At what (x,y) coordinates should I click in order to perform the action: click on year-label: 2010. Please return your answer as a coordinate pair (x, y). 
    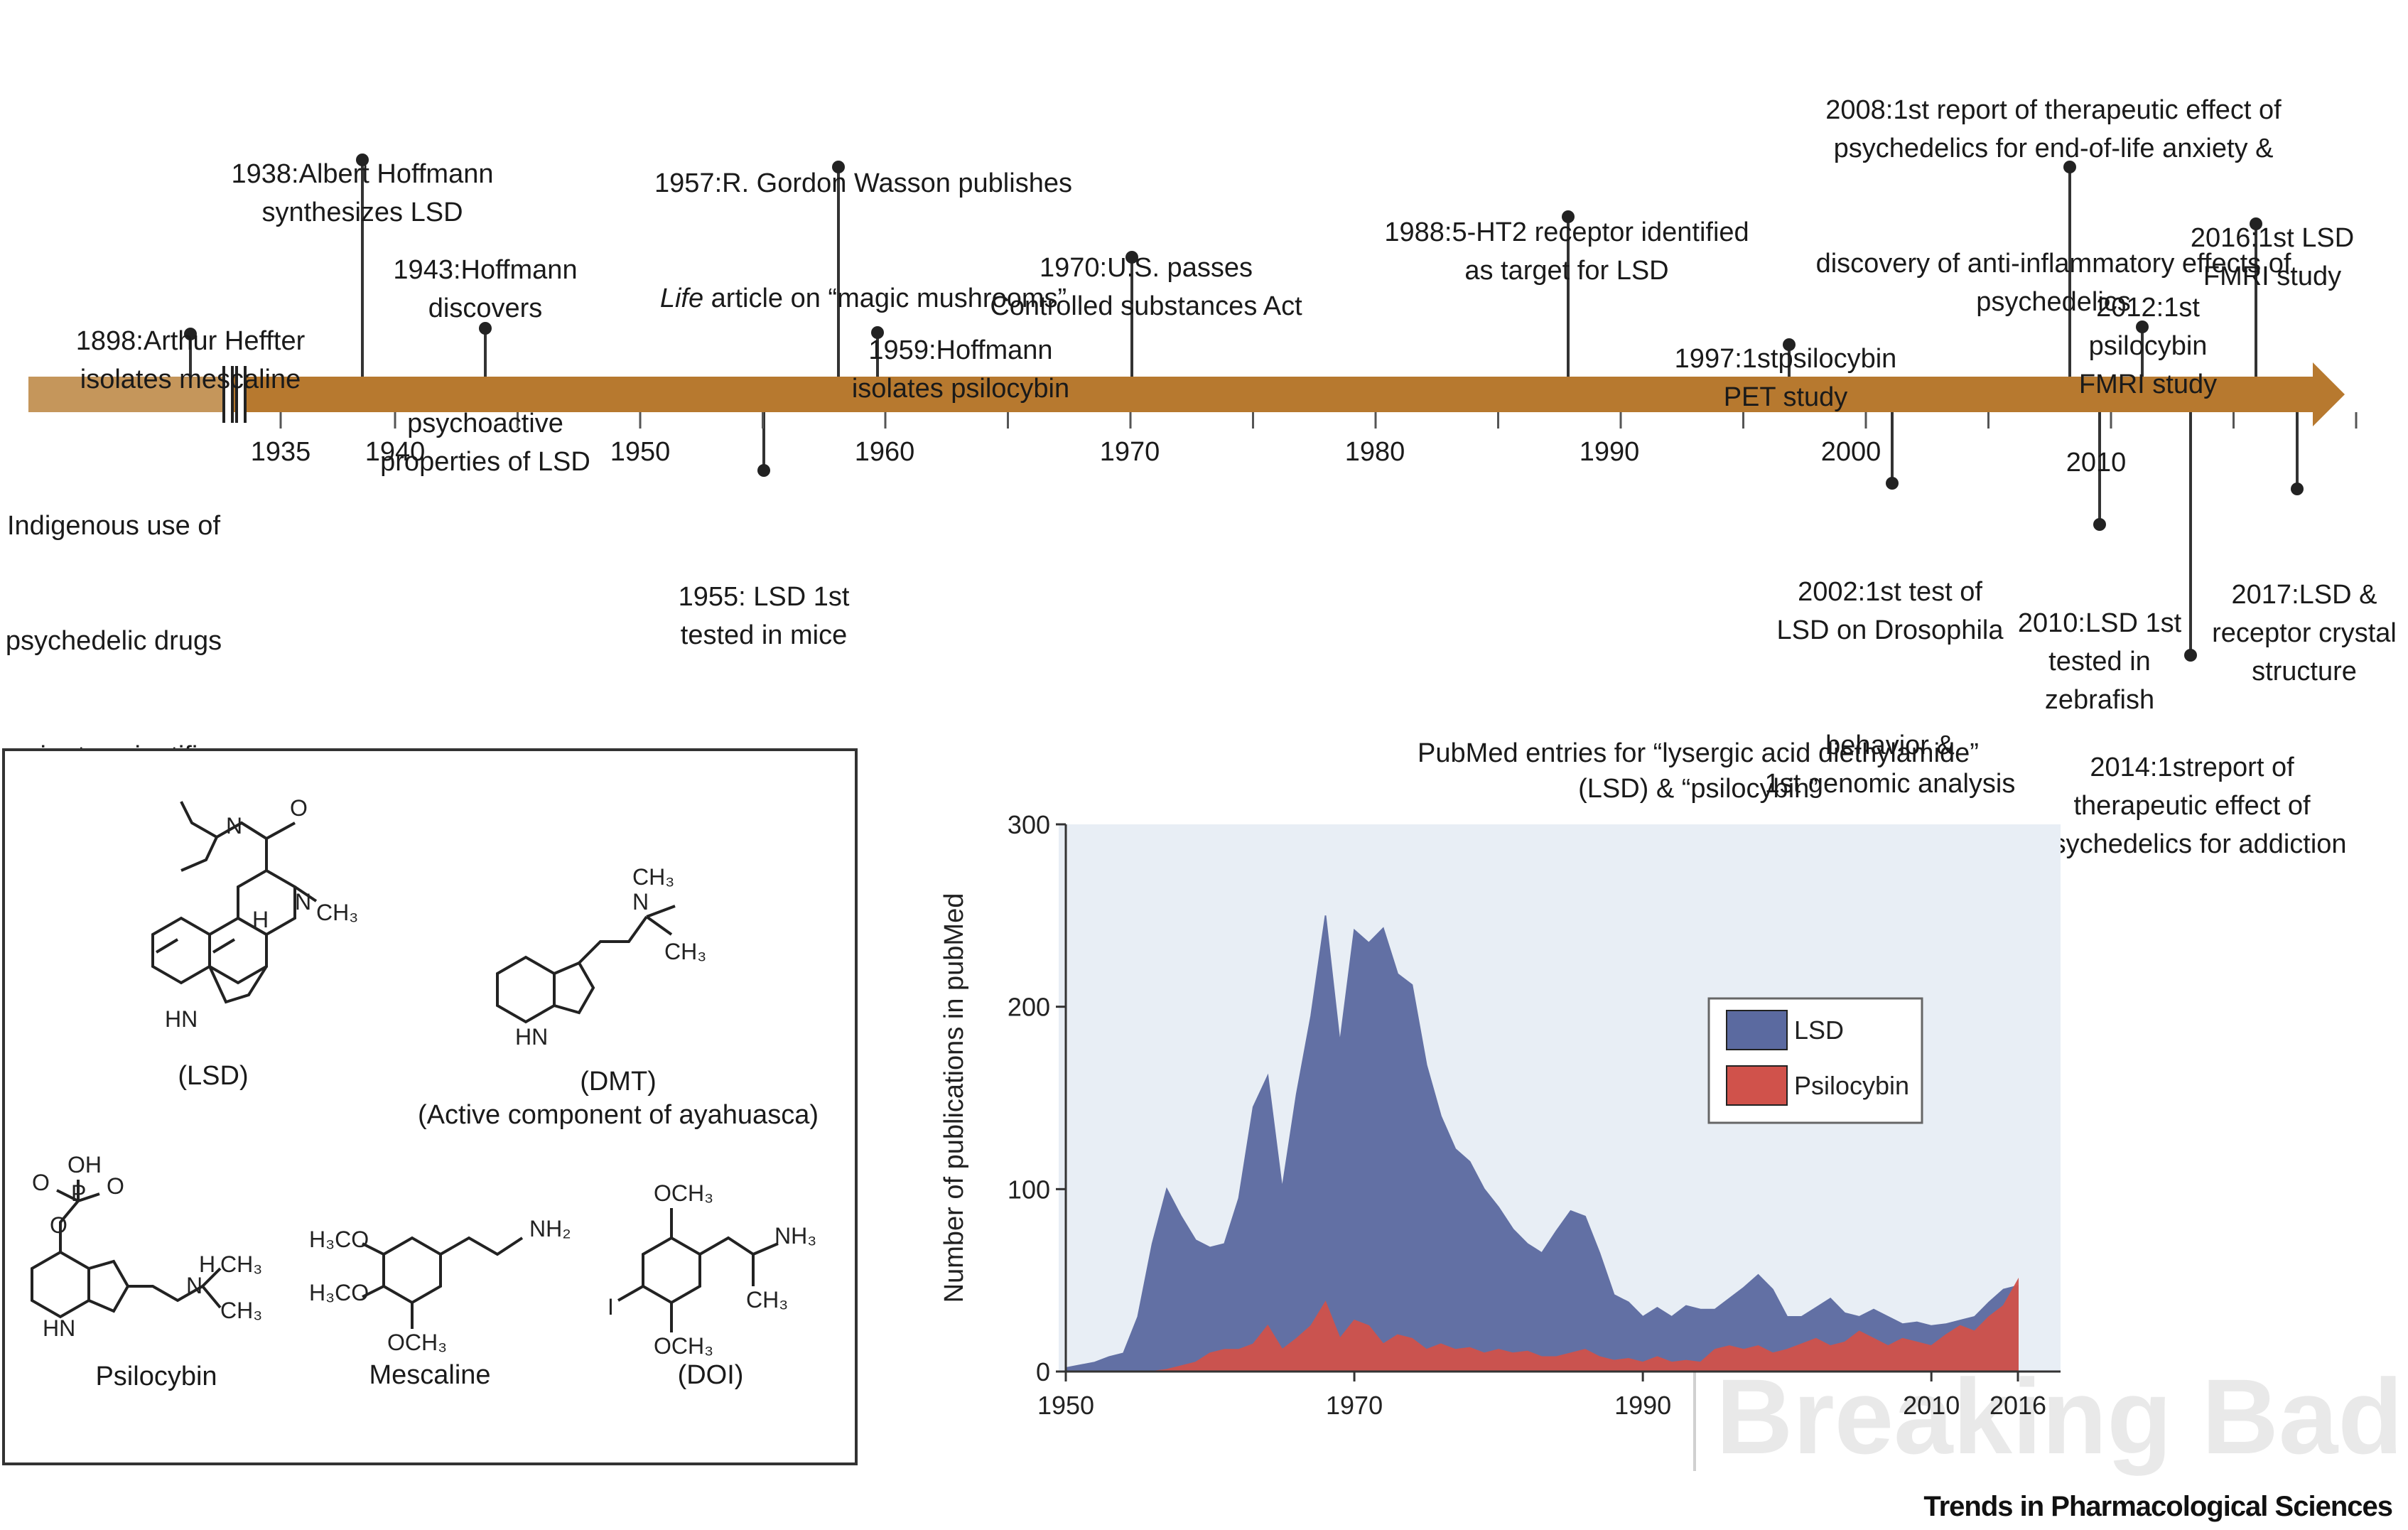
    Looking at the image, I should click on (2096, 463).